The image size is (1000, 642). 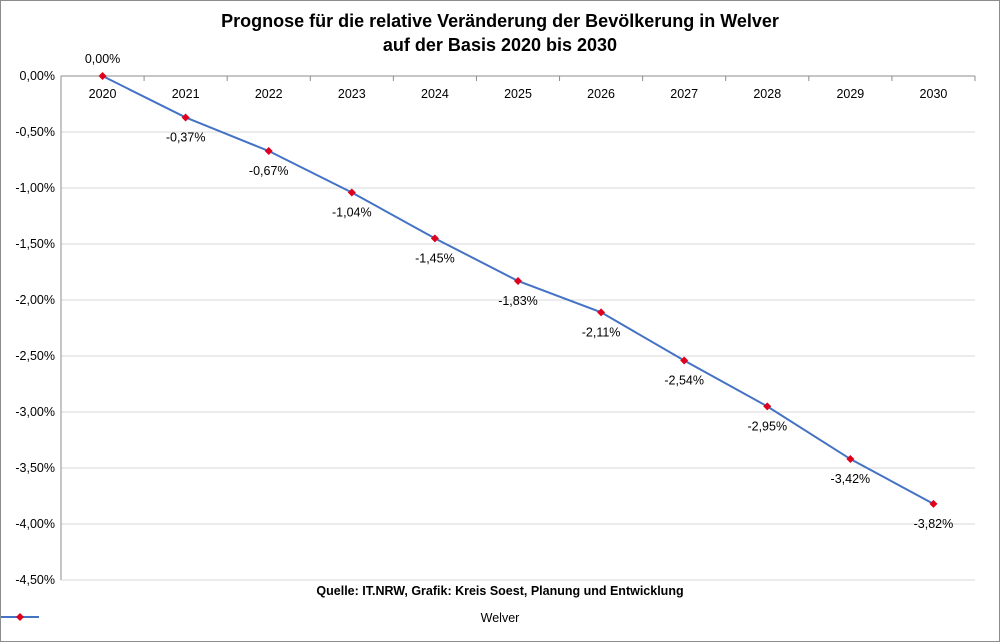 I want to click on data-label: -3,82%, so click(x=934, y=524).